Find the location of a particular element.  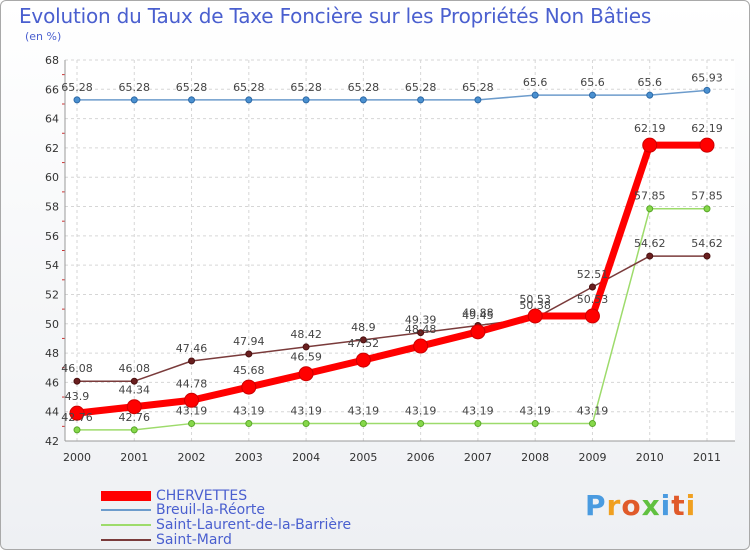

data-label-saint-mard: 52.51 is located at coordinates (593, 274).